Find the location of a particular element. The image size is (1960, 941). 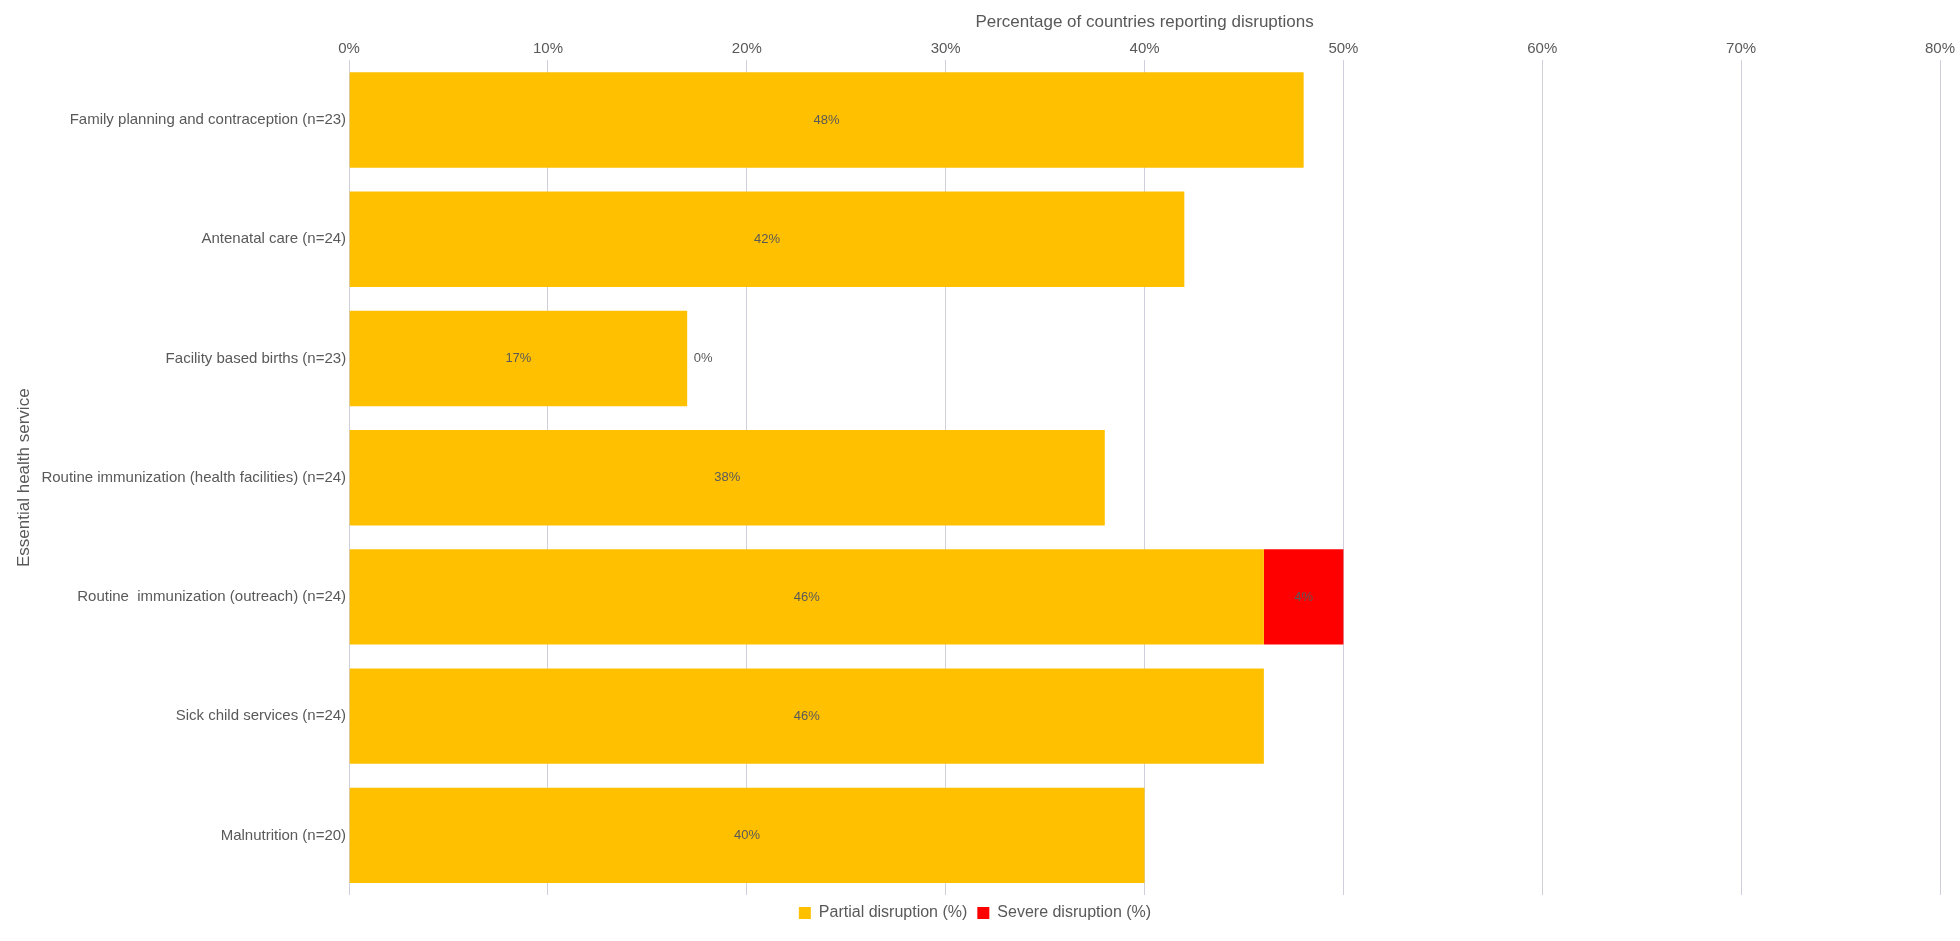

x-tick-label: 50% is located at coordinates (1343, 47).